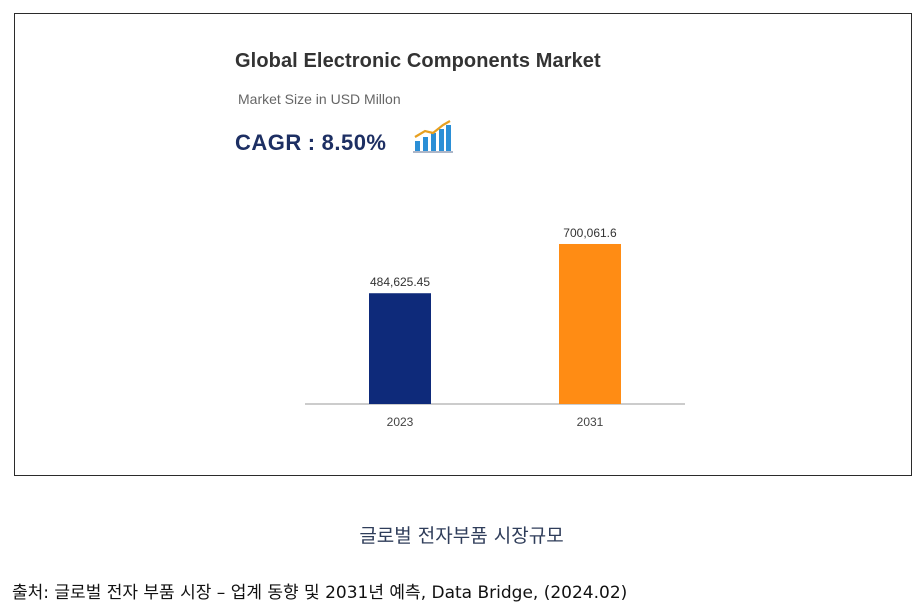  I want to click on data-label-2023: 484,625.45, so click(400, 282).